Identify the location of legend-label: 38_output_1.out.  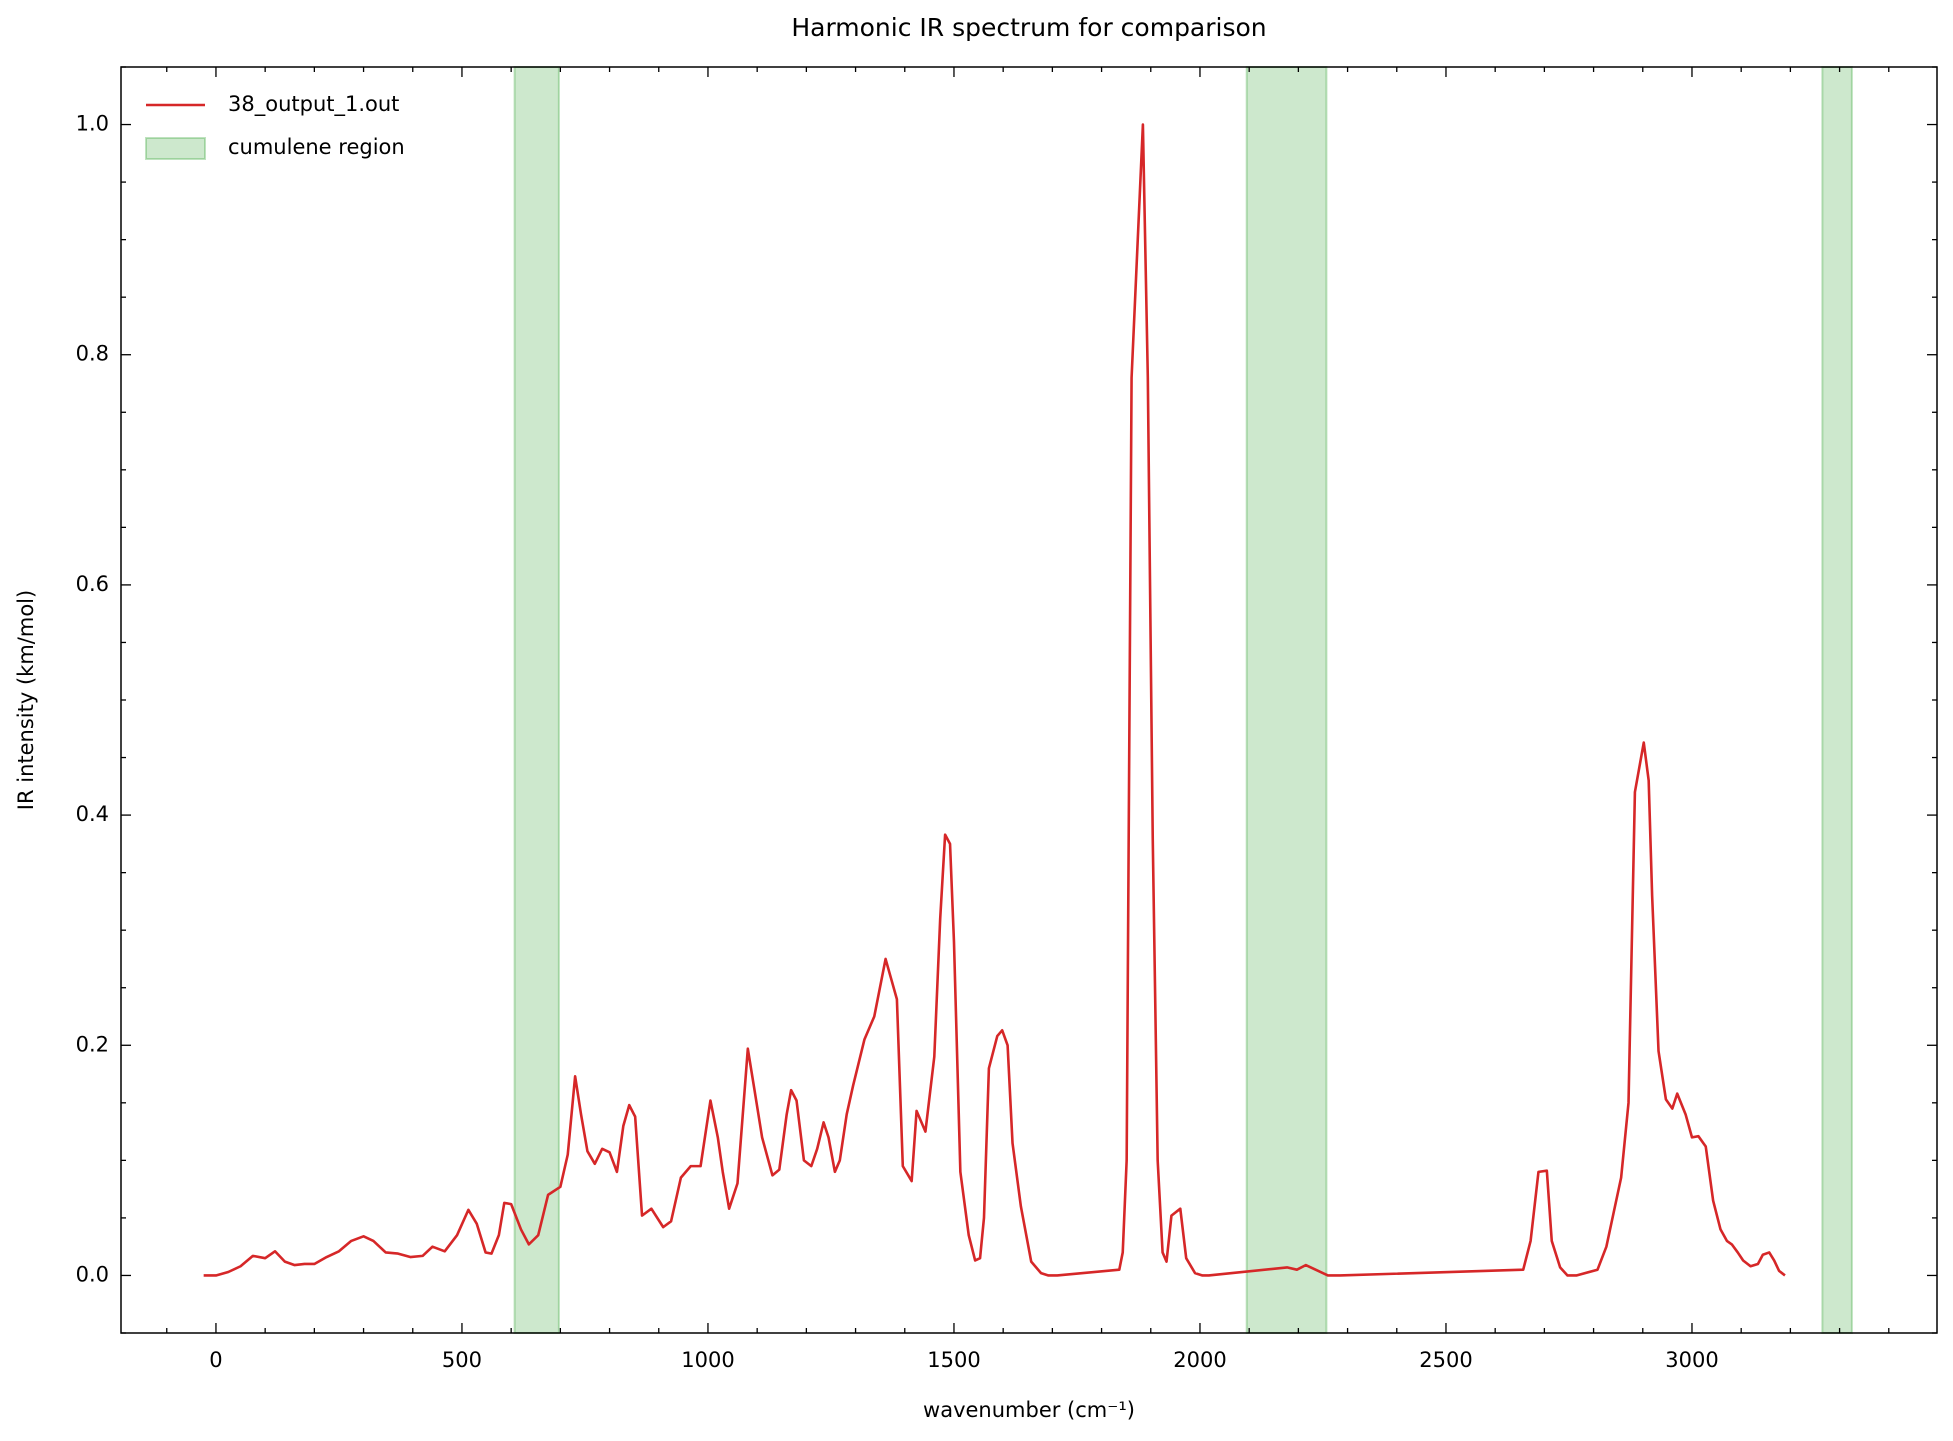
(313, 104).